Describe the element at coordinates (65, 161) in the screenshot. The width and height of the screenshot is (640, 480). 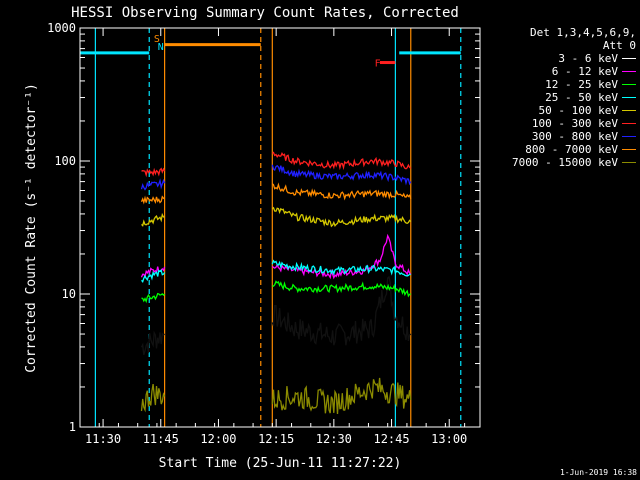
I see `y-tick-label-2: 100` at that location.